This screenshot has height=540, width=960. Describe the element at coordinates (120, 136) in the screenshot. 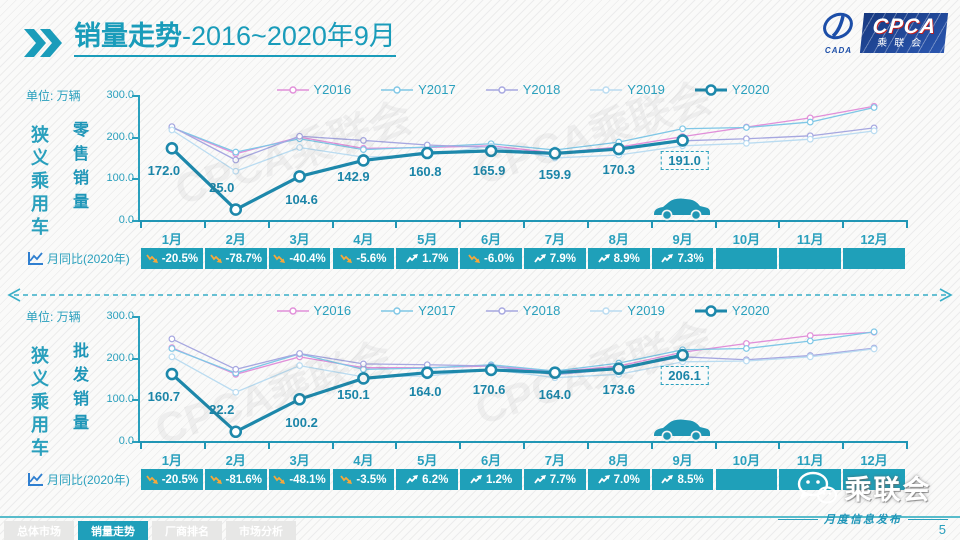

I see `y-tick-label: 200.0` at that location.